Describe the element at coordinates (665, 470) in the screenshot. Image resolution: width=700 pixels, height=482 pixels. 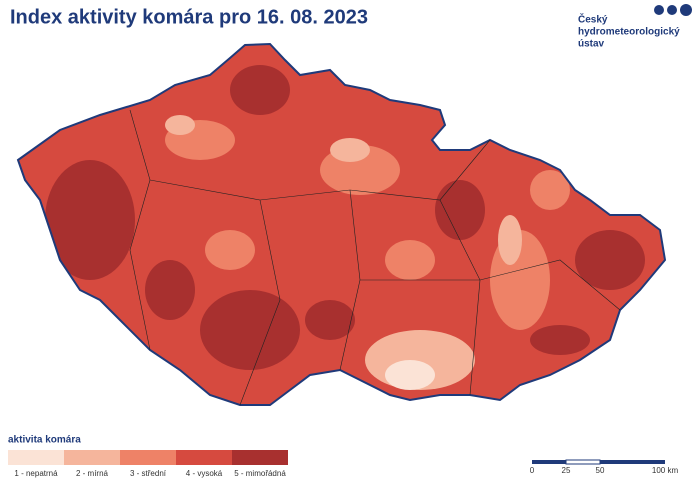
I see `scale-label: 100 km` at that location.